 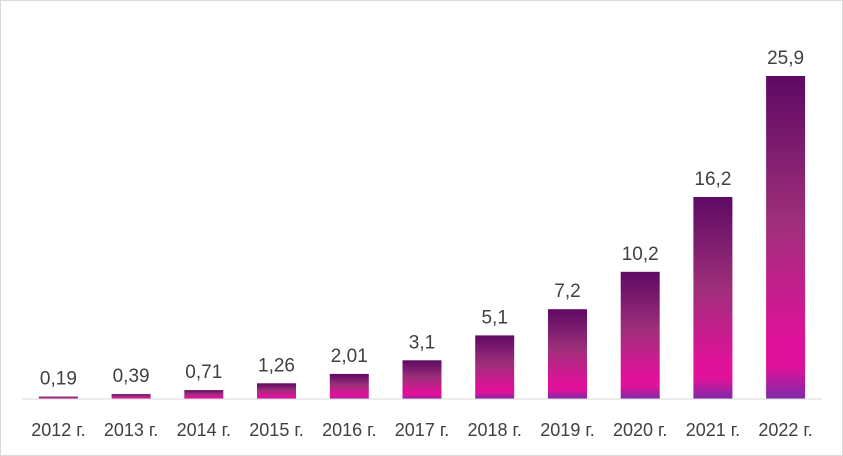 What do you see at coordinates (785, 58) in the screenshot?
I see `data-label-11: 25,9` at bounding box center [785, 58].